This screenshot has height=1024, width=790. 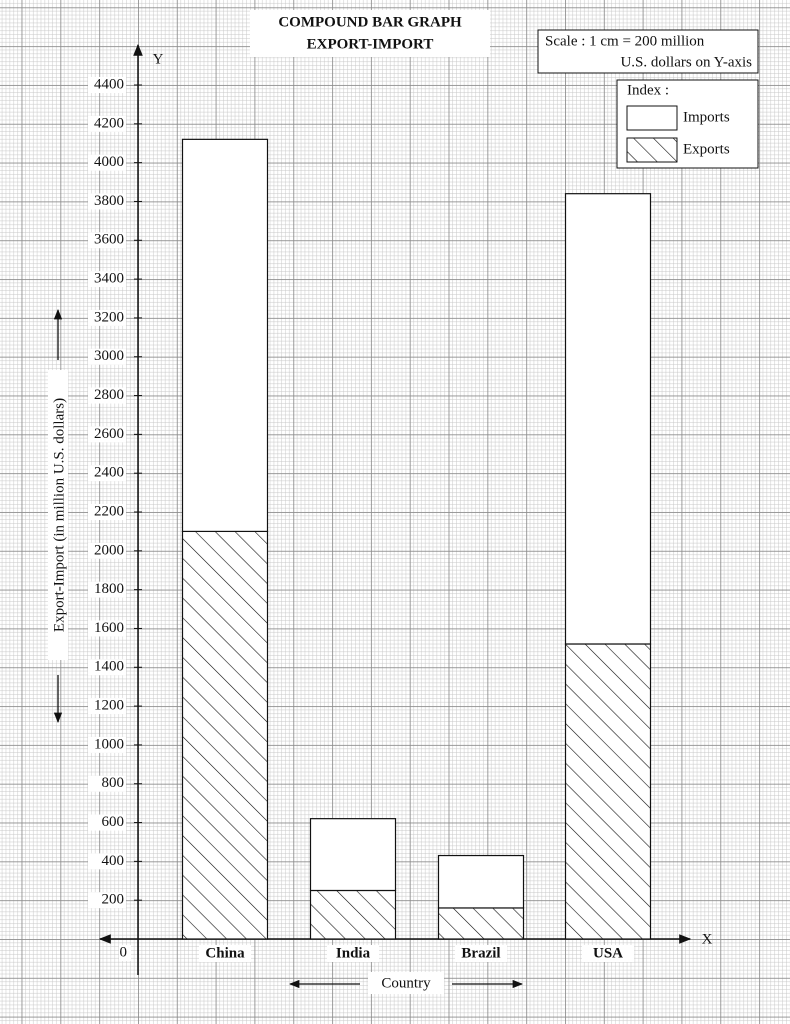 I want to click on y-axis-label: Export-Import (in million U.S. dollars), so click(x=59, y=515).